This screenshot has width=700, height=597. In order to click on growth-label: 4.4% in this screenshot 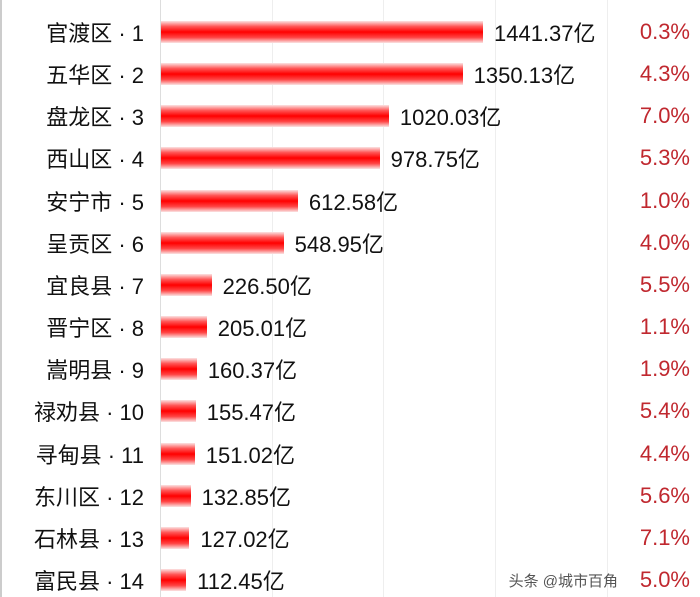, I will do `click(664, 453)`.